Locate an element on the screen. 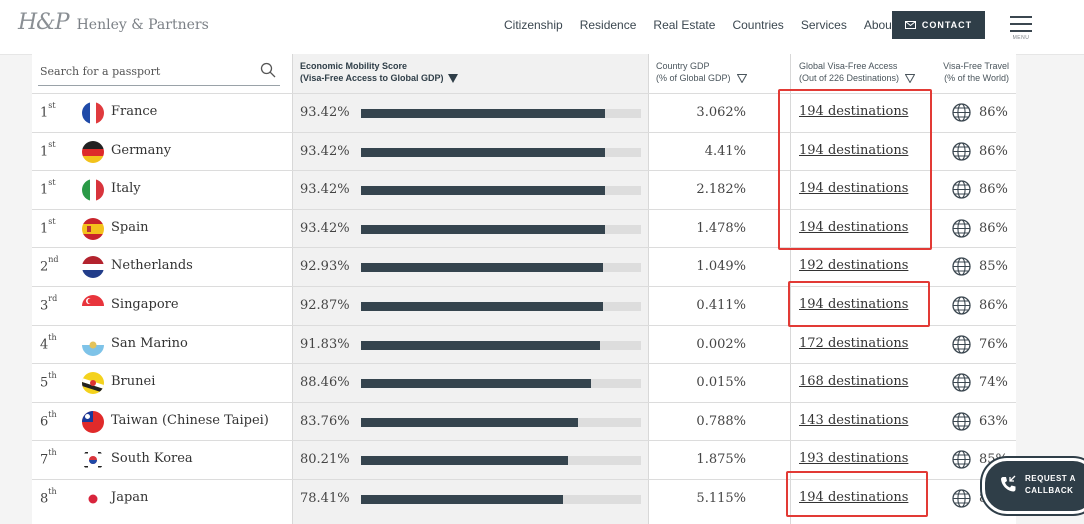 This screenshot has width=1084, height=524. mobility-score: 80.21% is located at coordinates (325, 460).